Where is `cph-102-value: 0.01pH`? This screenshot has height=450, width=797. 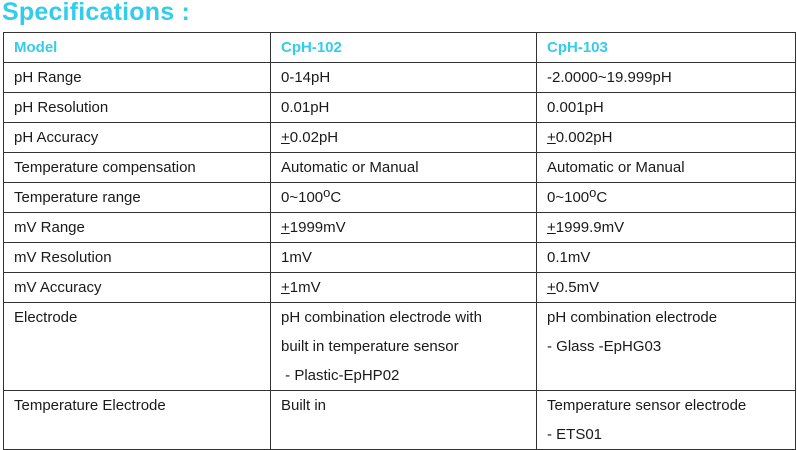 cph-102-value: 0.01pH is located at coordinates (403, 107).